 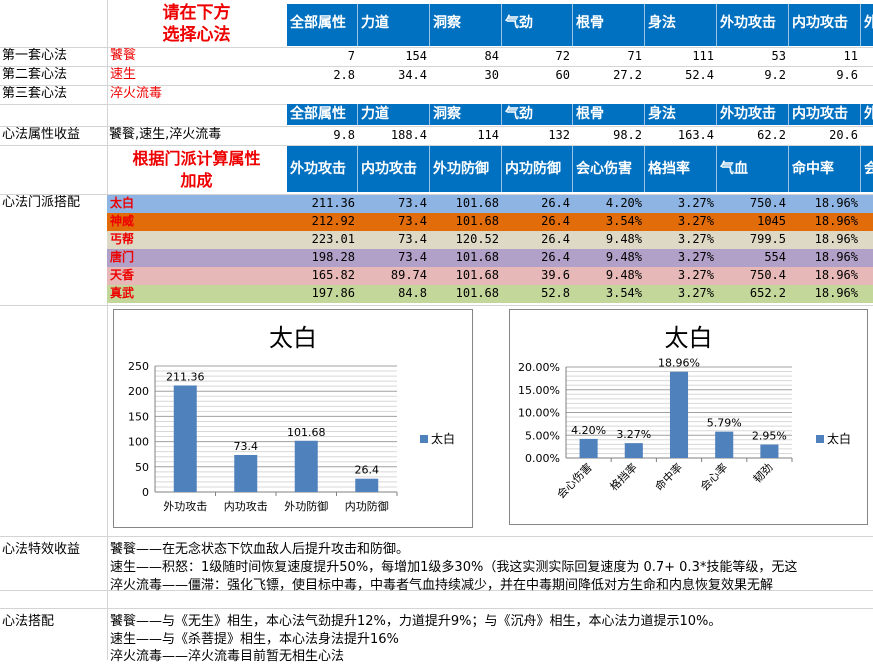 I want to click on calc-column-header: 格挡率, so click(x=681, y=169).